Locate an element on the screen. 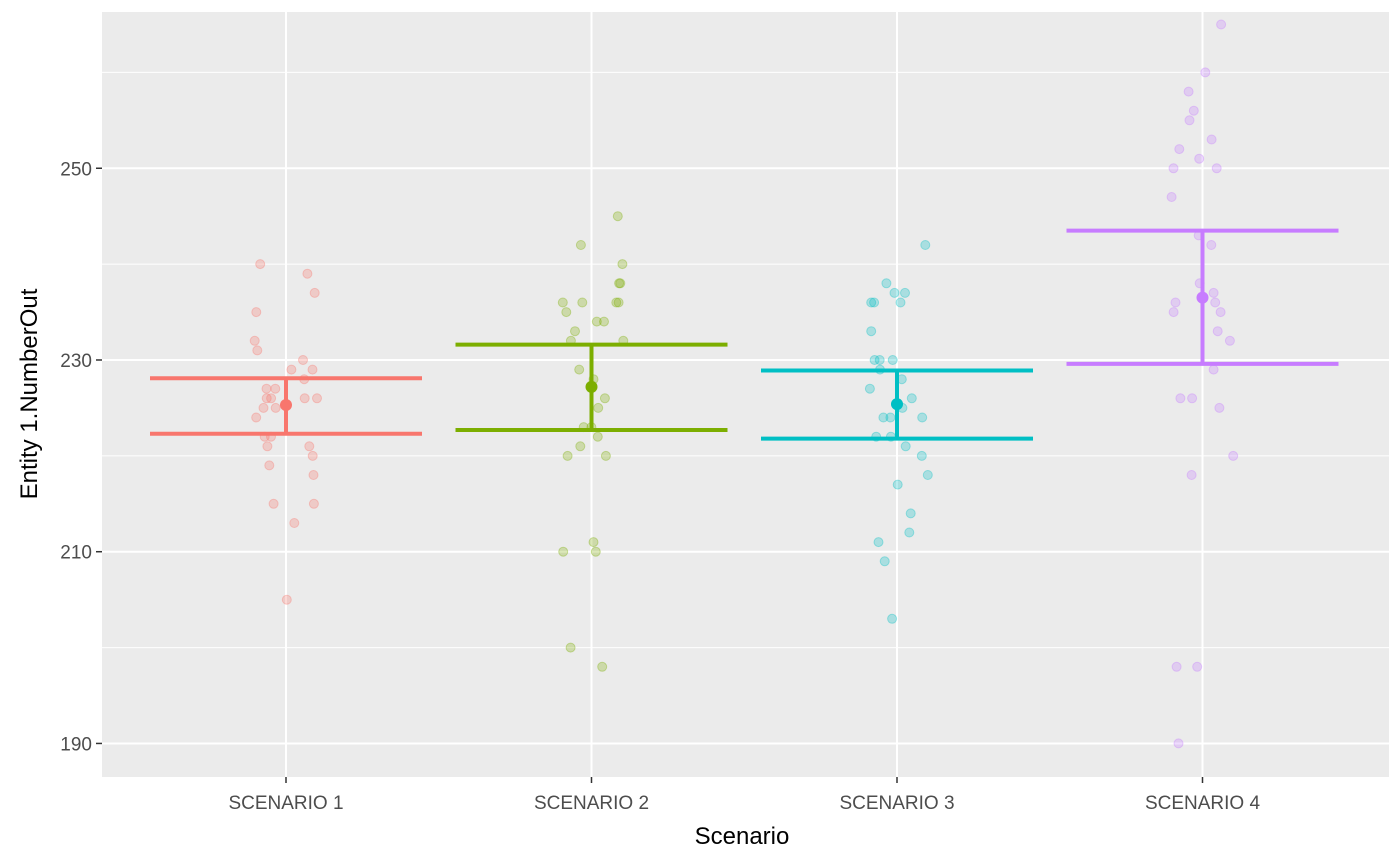 Image resolution: width=1400 pixels, height=865 pixels. x-axis-title: Scenario is located at coordinates (742, 836).